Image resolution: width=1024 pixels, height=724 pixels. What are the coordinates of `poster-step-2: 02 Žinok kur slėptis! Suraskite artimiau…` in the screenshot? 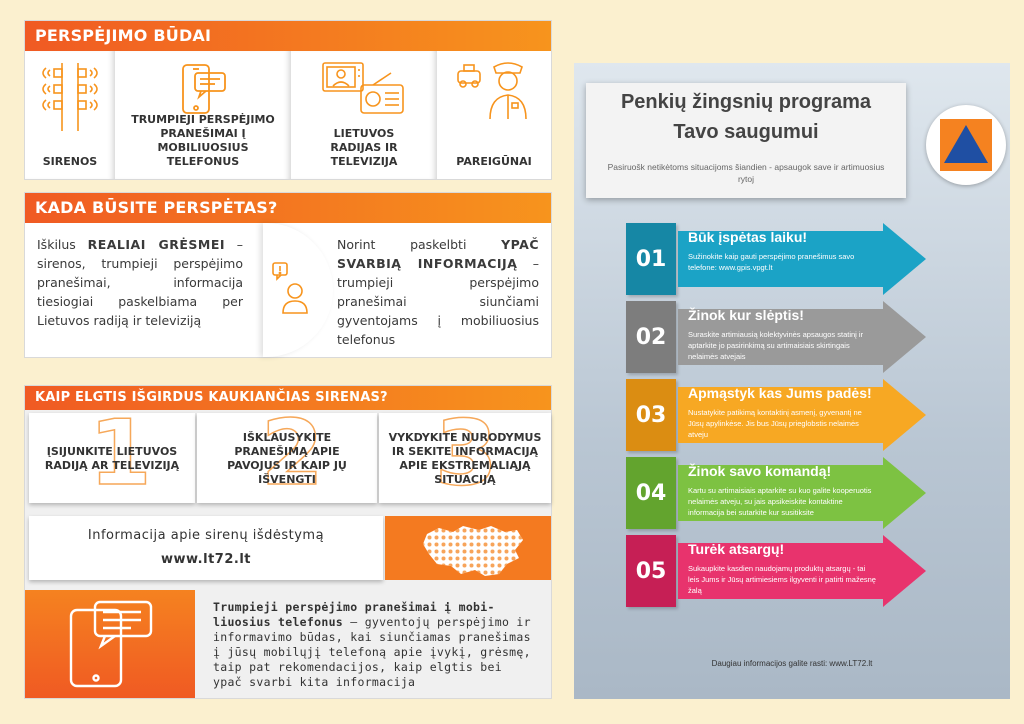 It's located at (776, 337).